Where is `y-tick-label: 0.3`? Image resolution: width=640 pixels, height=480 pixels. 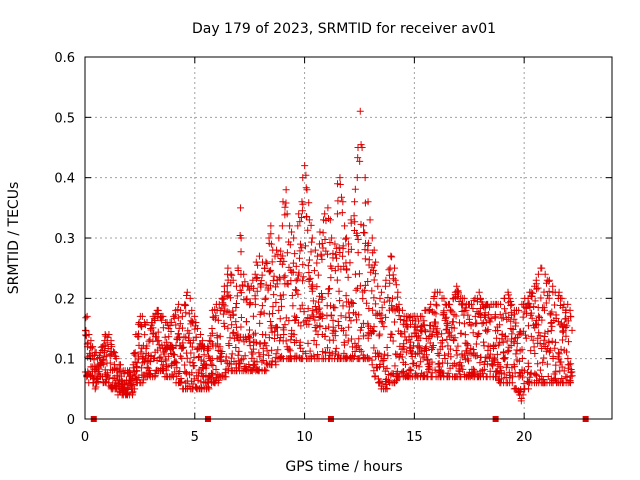 y-tick-label: 0.3 is located at coordinates (64, 239).